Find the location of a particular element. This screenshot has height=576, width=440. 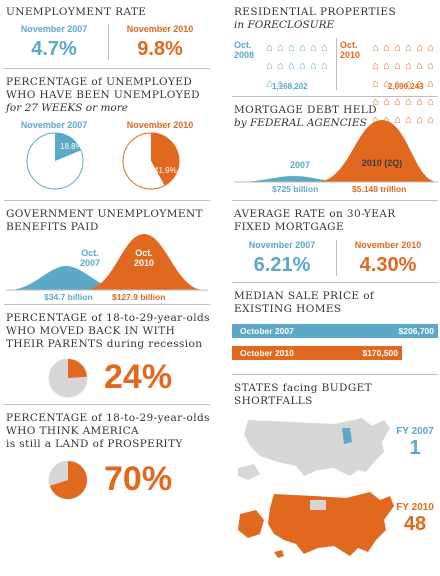

states-bottom-label: FY 2010 is located at coordinates (415, 507).